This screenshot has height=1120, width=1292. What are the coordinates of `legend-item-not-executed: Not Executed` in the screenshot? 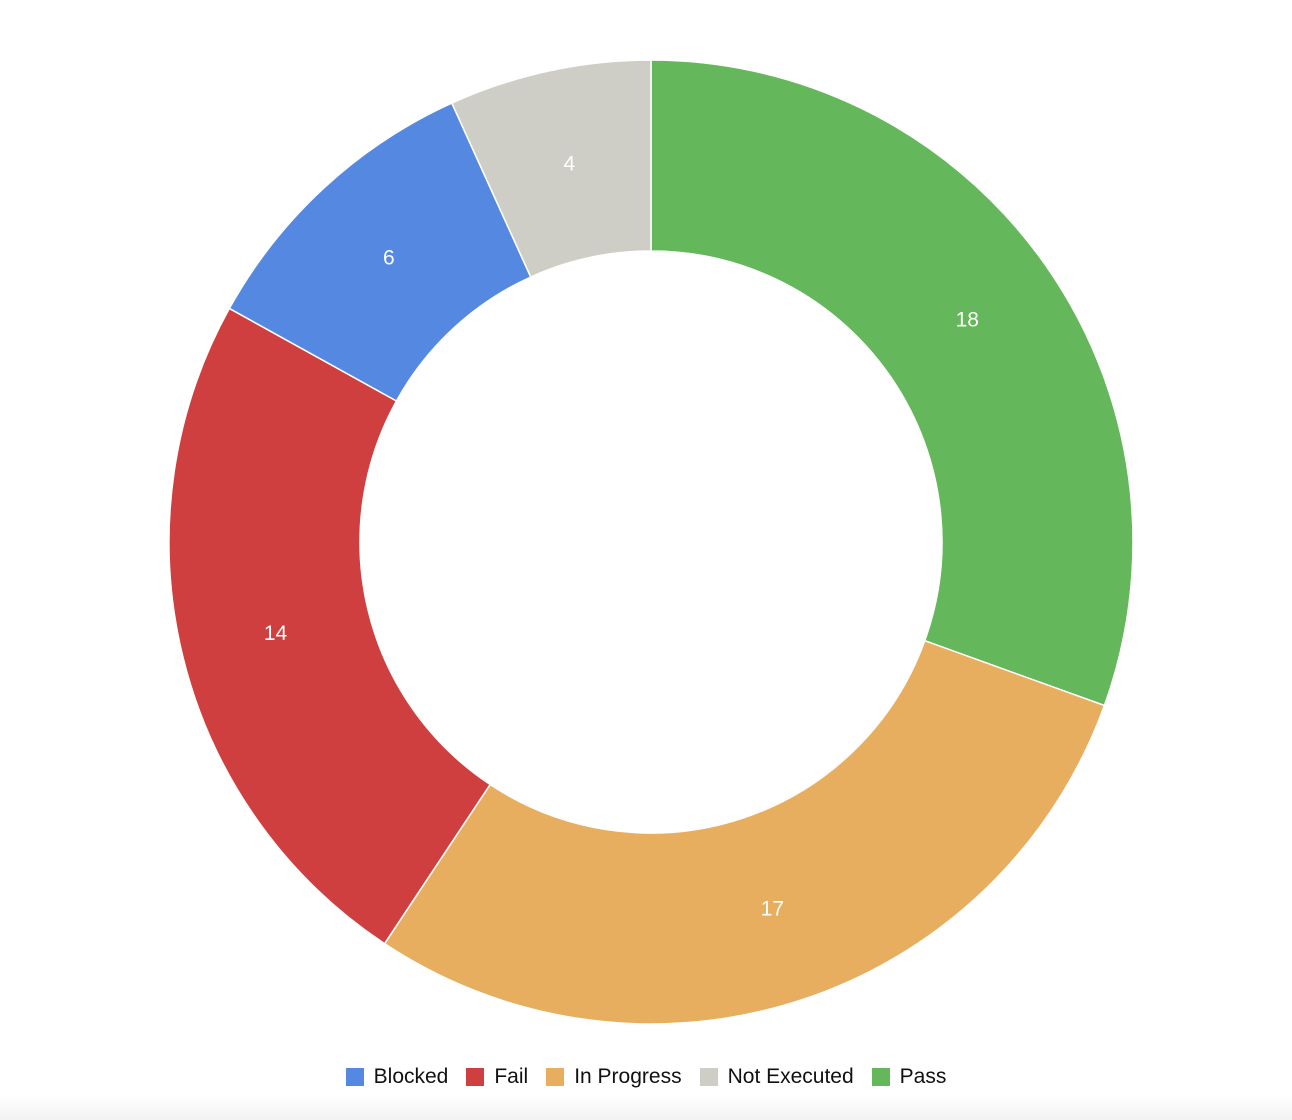 It's located at (776, 1077).